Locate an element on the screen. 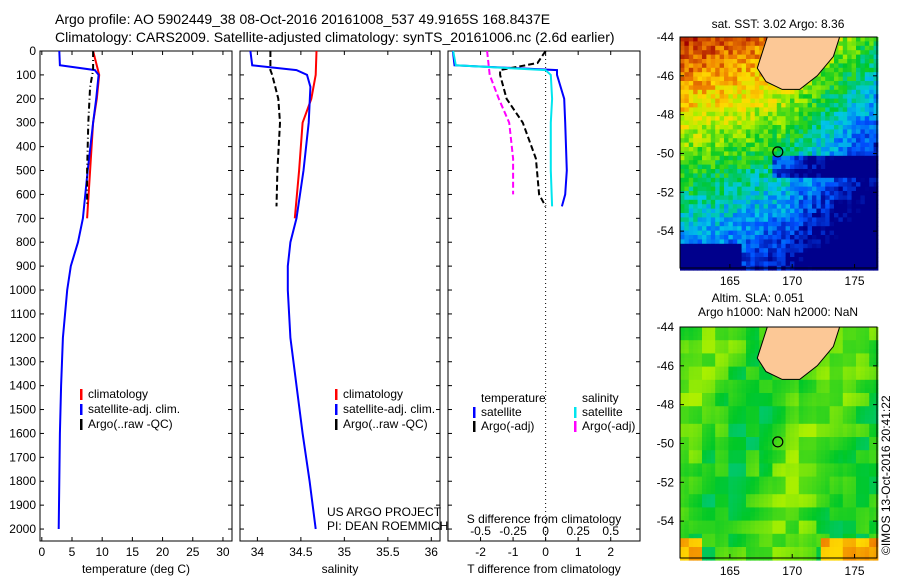  y-tick-label: 2000 is located at coordinates (22, 529).